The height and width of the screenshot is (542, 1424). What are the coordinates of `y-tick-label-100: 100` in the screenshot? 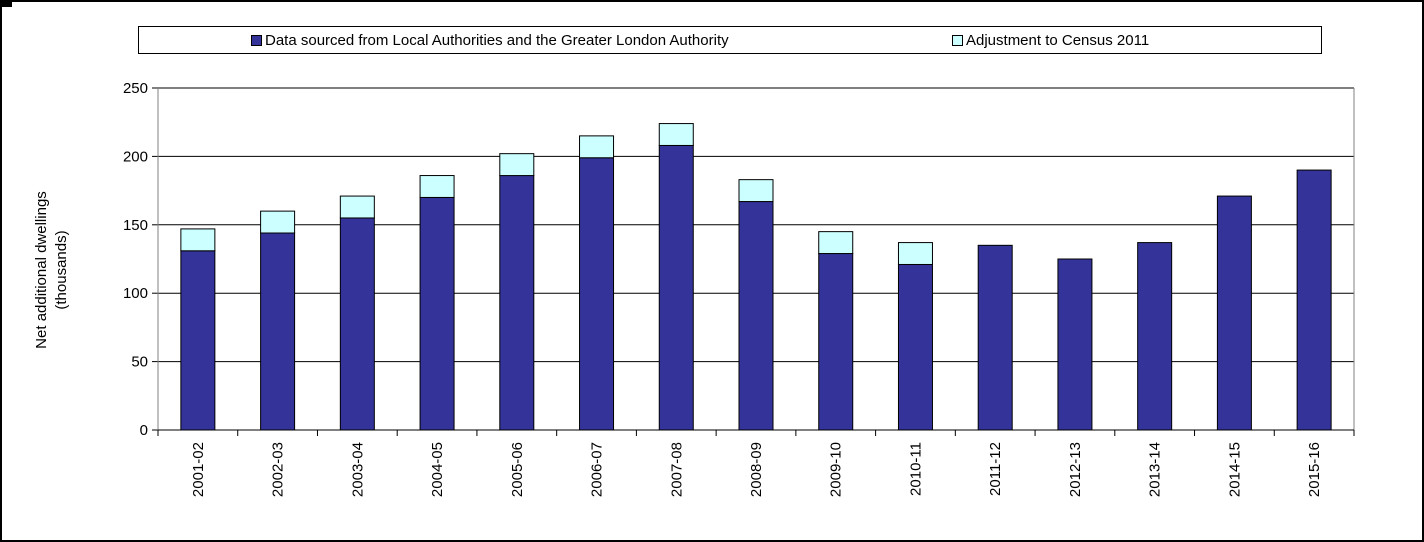 It's located at (135, 293).